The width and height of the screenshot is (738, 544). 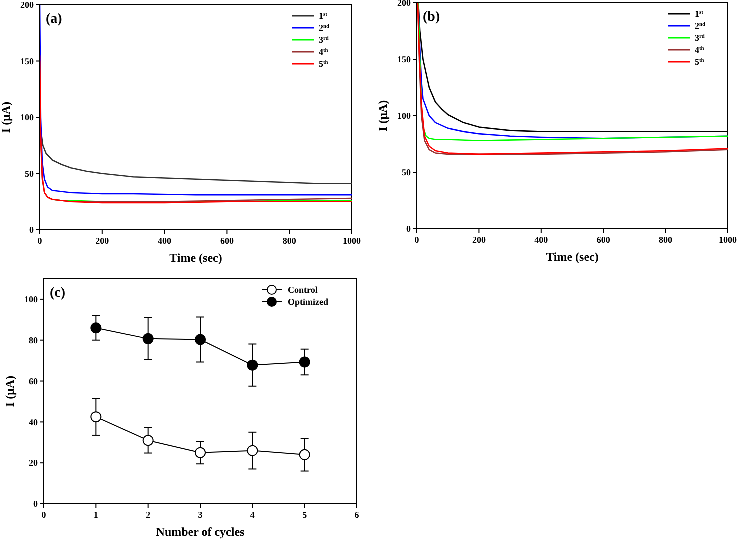 What do you see at coordinates (33, 463) in the screenshot?
I see `y-tick-label: 20` at bounding box center [33, 463].